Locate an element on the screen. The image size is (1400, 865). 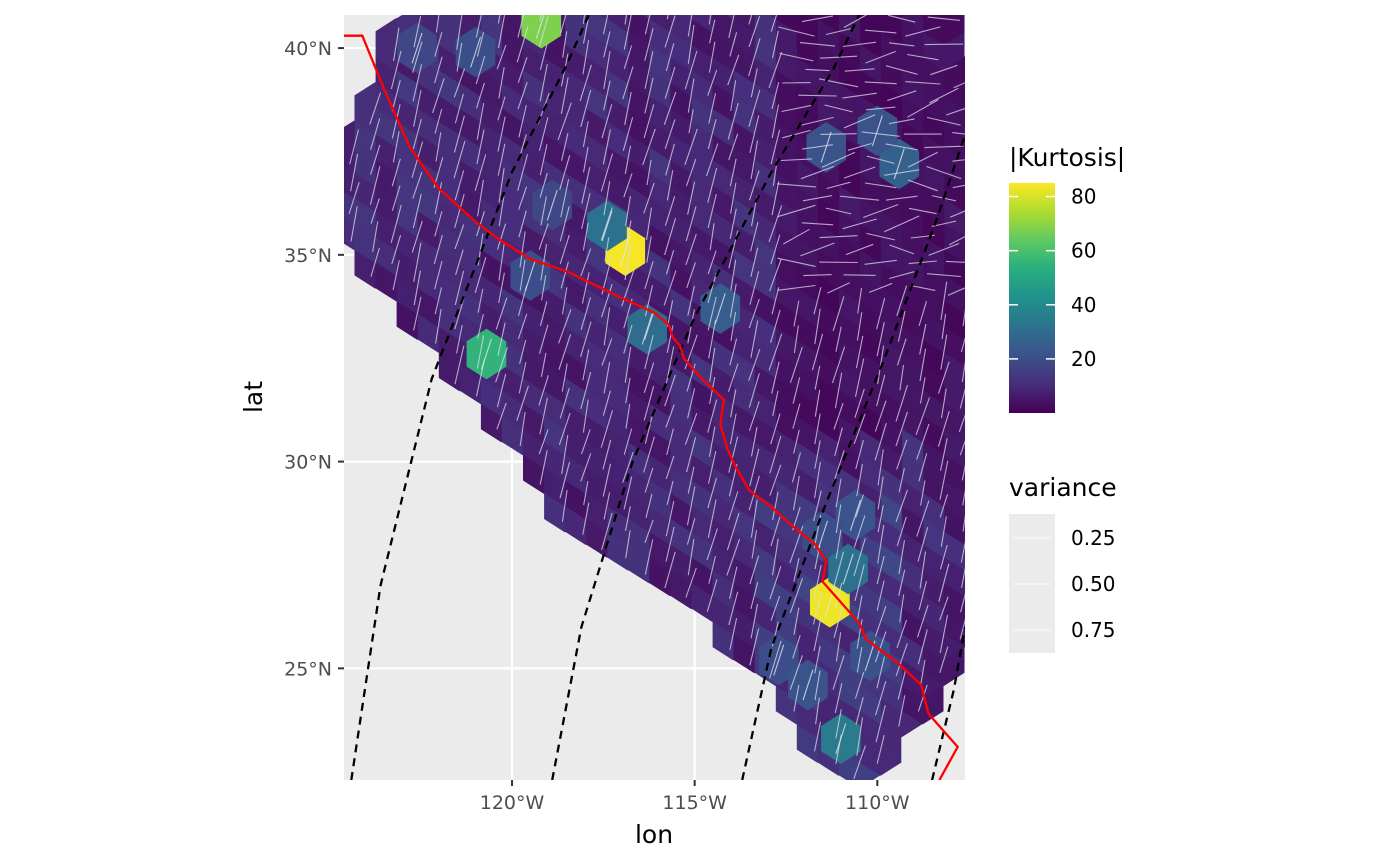
y-tick-label: 40°N is located at coordinates (308, 49).